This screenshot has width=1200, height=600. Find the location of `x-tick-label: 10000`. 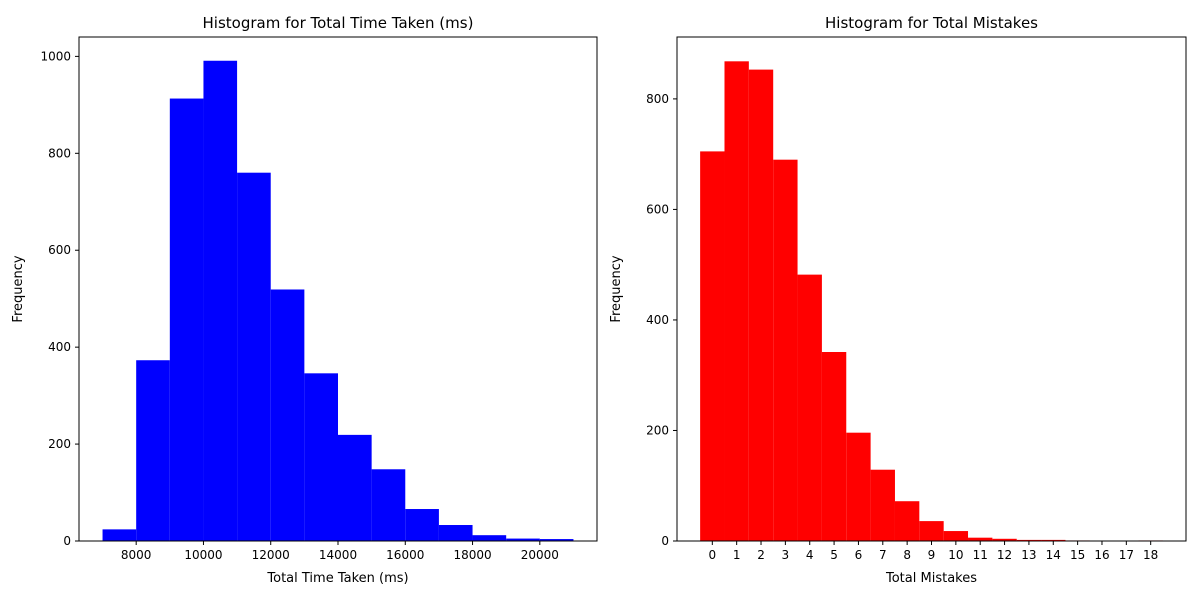

x-tick-label: 10000 is located at coordinates (203, 555).